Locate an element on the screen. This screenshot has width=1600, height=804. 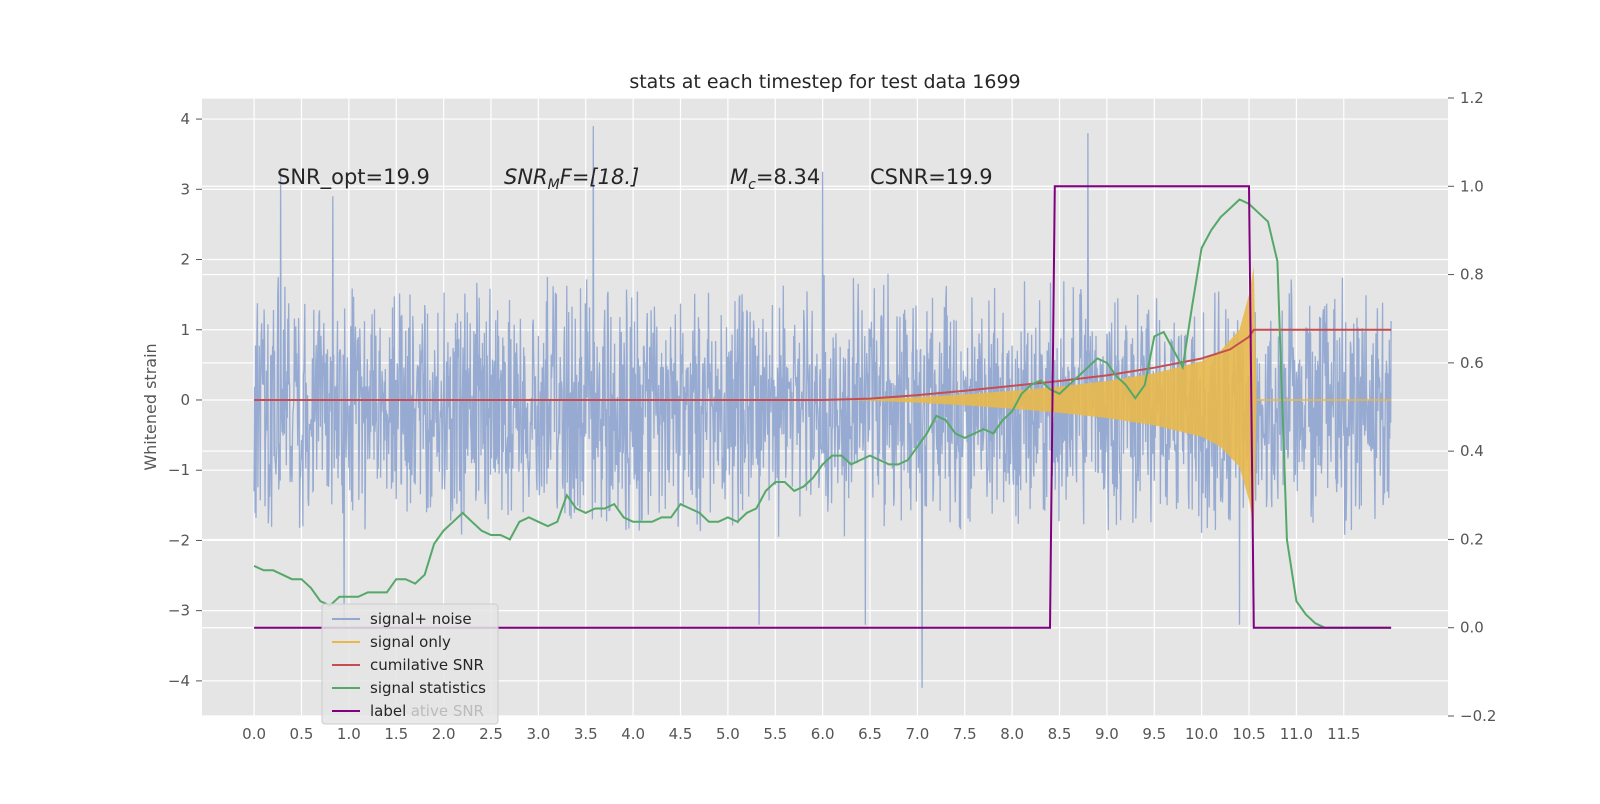
x-tick-label: 11.0 is located at coordinates (1296, 734).